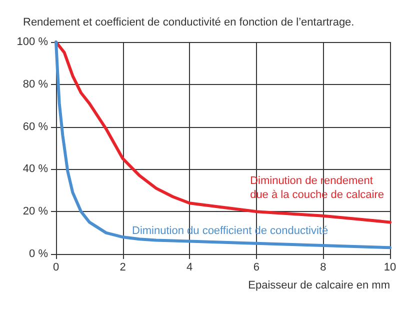 This screenshot has height=315, width=419. I want to click on x-tick-label: 4, so click(189, 268).